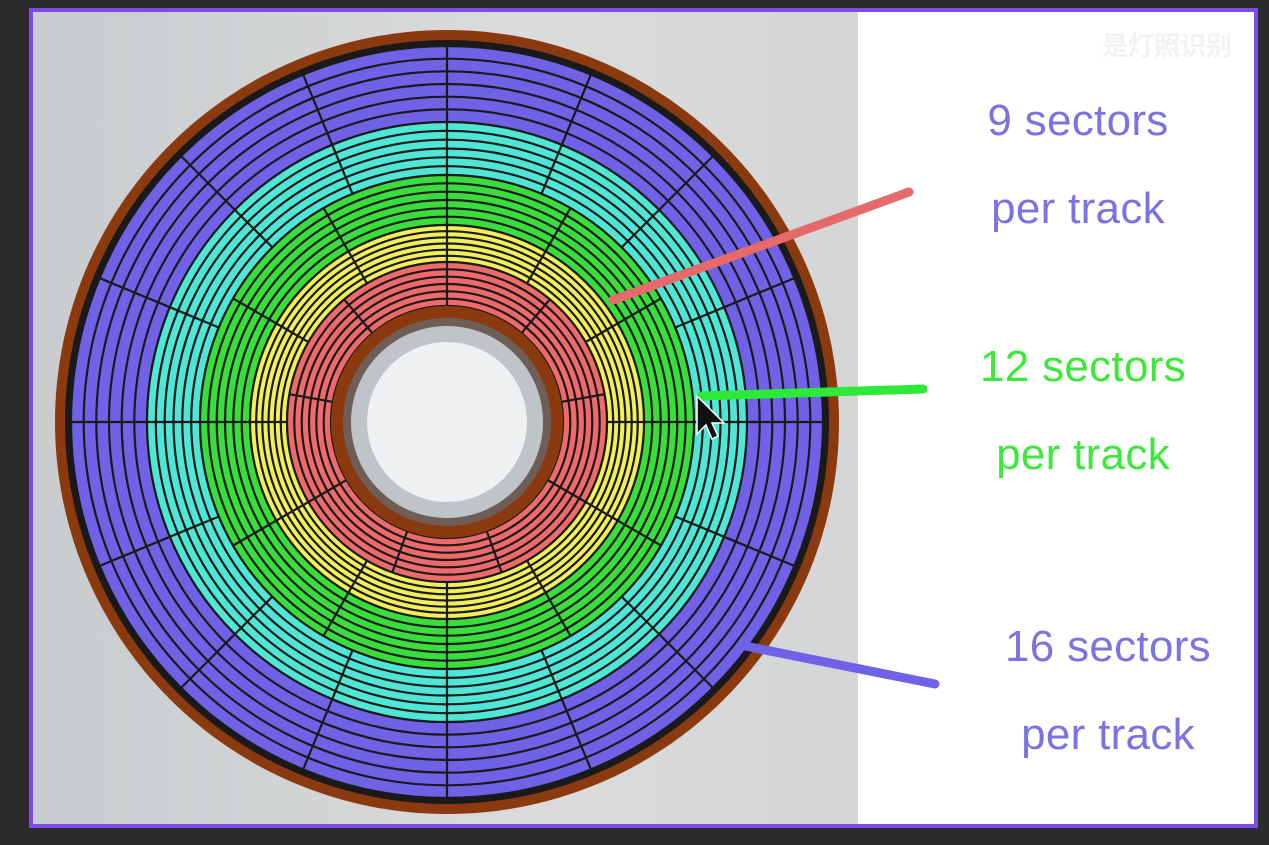 The height and width of the screenshot is (845, 1269). What do you see at coordinates (812, 392) in the screenshot?
I see `middle-zone-pointer` at bounding box center [812, 392].